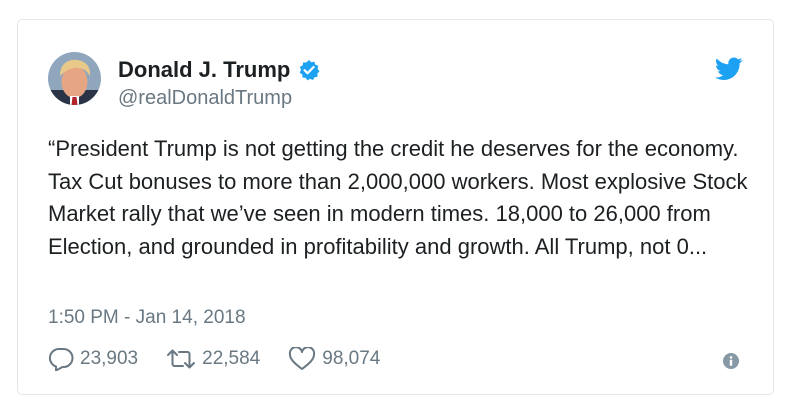 The height and width of the screenshot is (420, 798). What do you see at coordinates (205, 98) in the screenshot?
I see `author-handle: @realDonaldTrump` at bounding box center [205, 98].